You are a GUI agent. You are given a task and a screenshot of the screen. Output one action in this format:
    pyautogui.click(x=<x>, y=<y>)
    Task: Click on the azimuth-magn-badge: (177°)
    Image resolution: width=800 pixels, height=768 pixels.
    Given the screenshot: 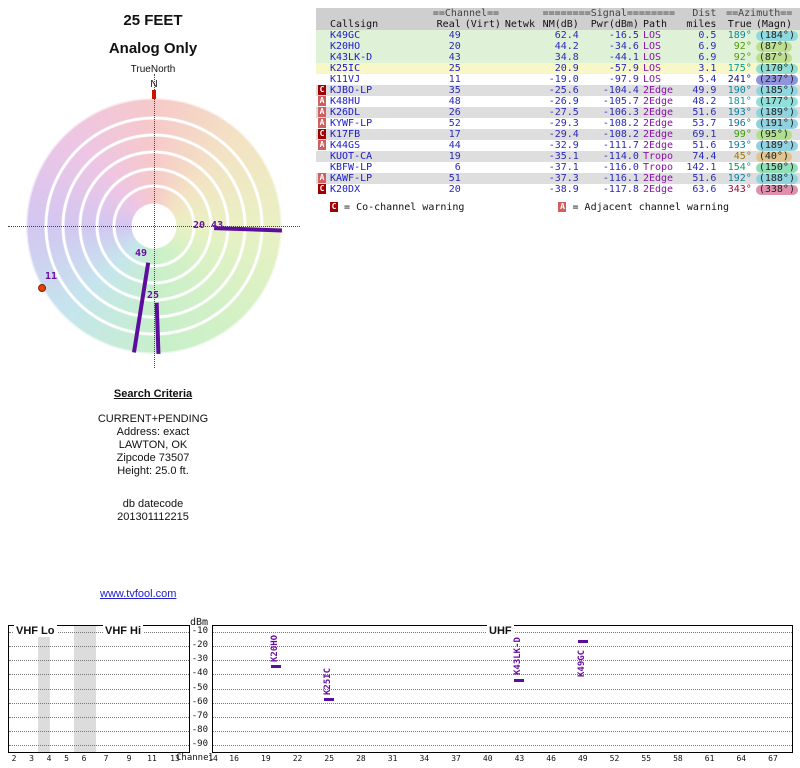 What is the action you would take?
    pyautogui.click(x=776, y=102)
    